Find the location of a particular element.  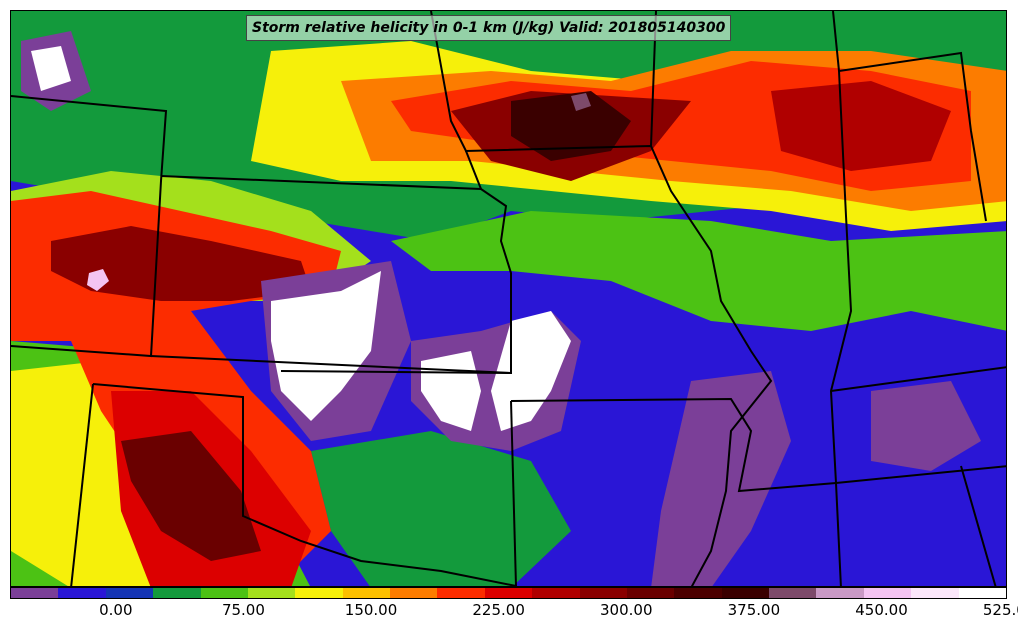

colorbar-tick-label: 150.00 is located at coordinates (371, 610).